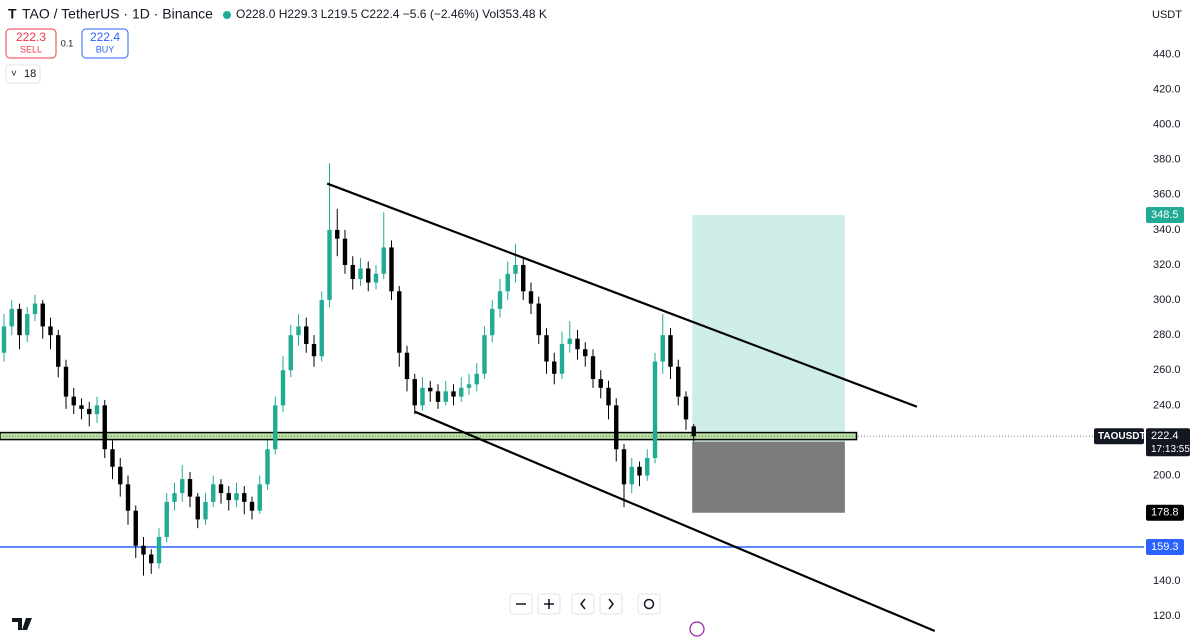 This screenshot has height=642, width=1200. Describe the element at coordinates (1170, 449) in the screenshot. I see `countdown: 17:13:55` at that location.